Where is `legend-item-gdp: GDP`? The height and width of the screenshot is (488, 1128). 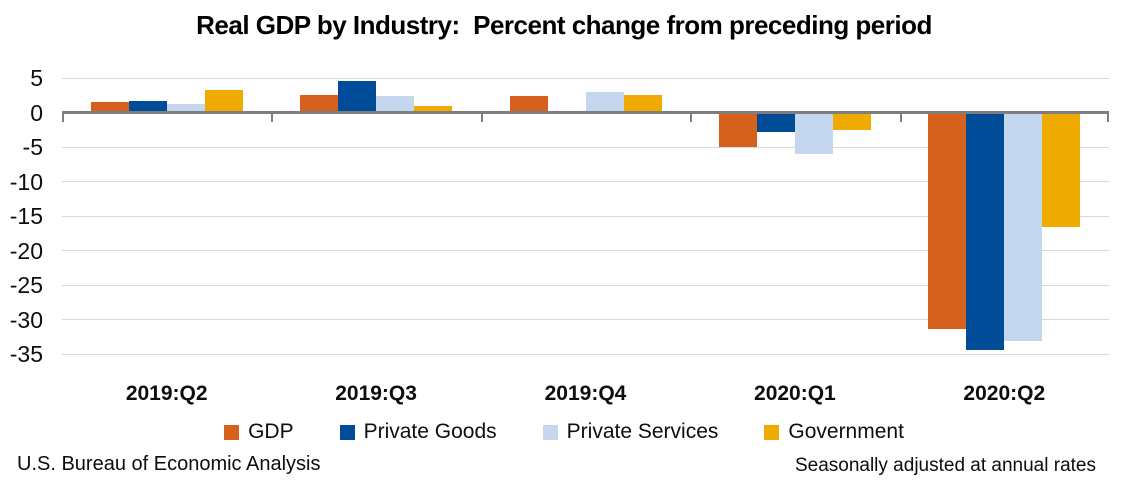 legend-item-gdp: GDP is located at coordinates (259, 432).